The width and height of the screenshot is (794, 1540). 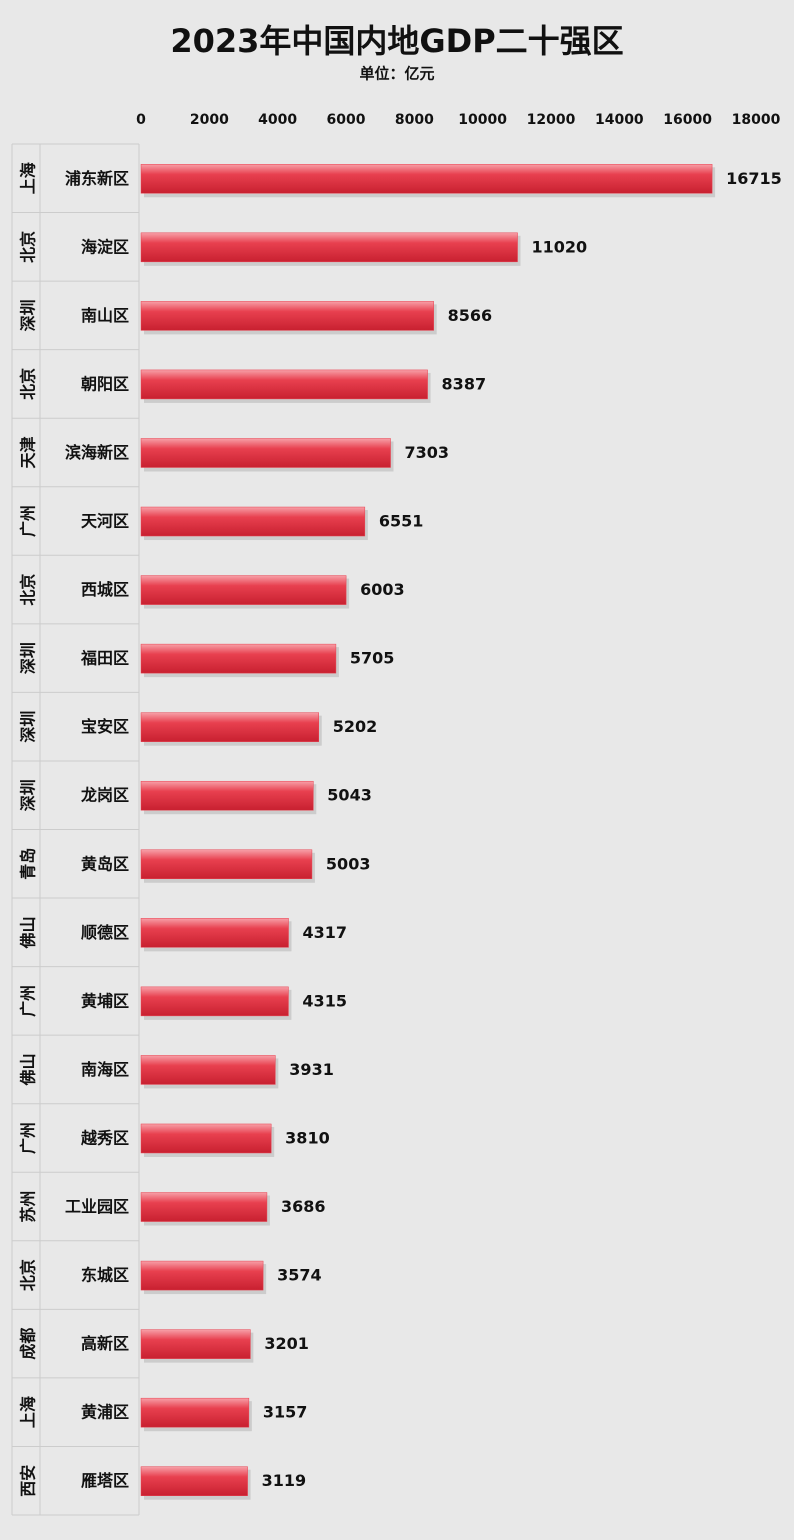 I want to click on y-tick-label: 龙岗区, so click(x=104, y=795).